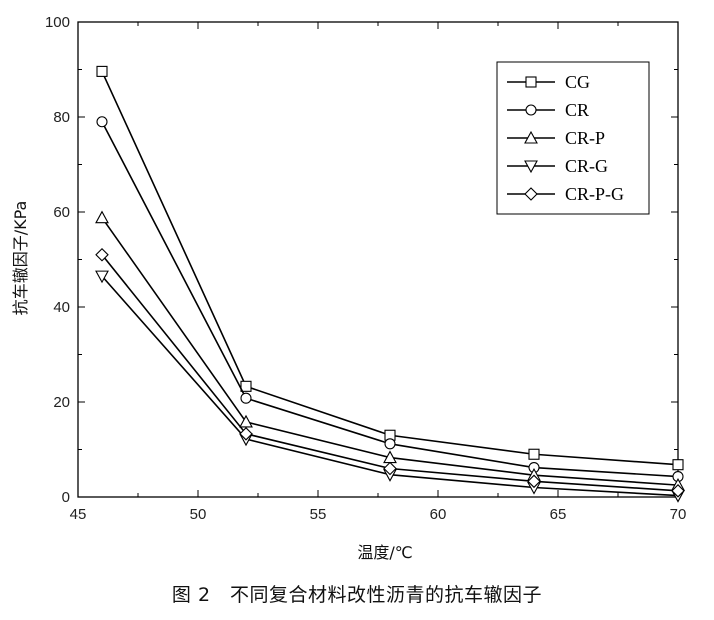 This screenshot has height=620, width=714. I want to click on legend-box, so click(573, 138).